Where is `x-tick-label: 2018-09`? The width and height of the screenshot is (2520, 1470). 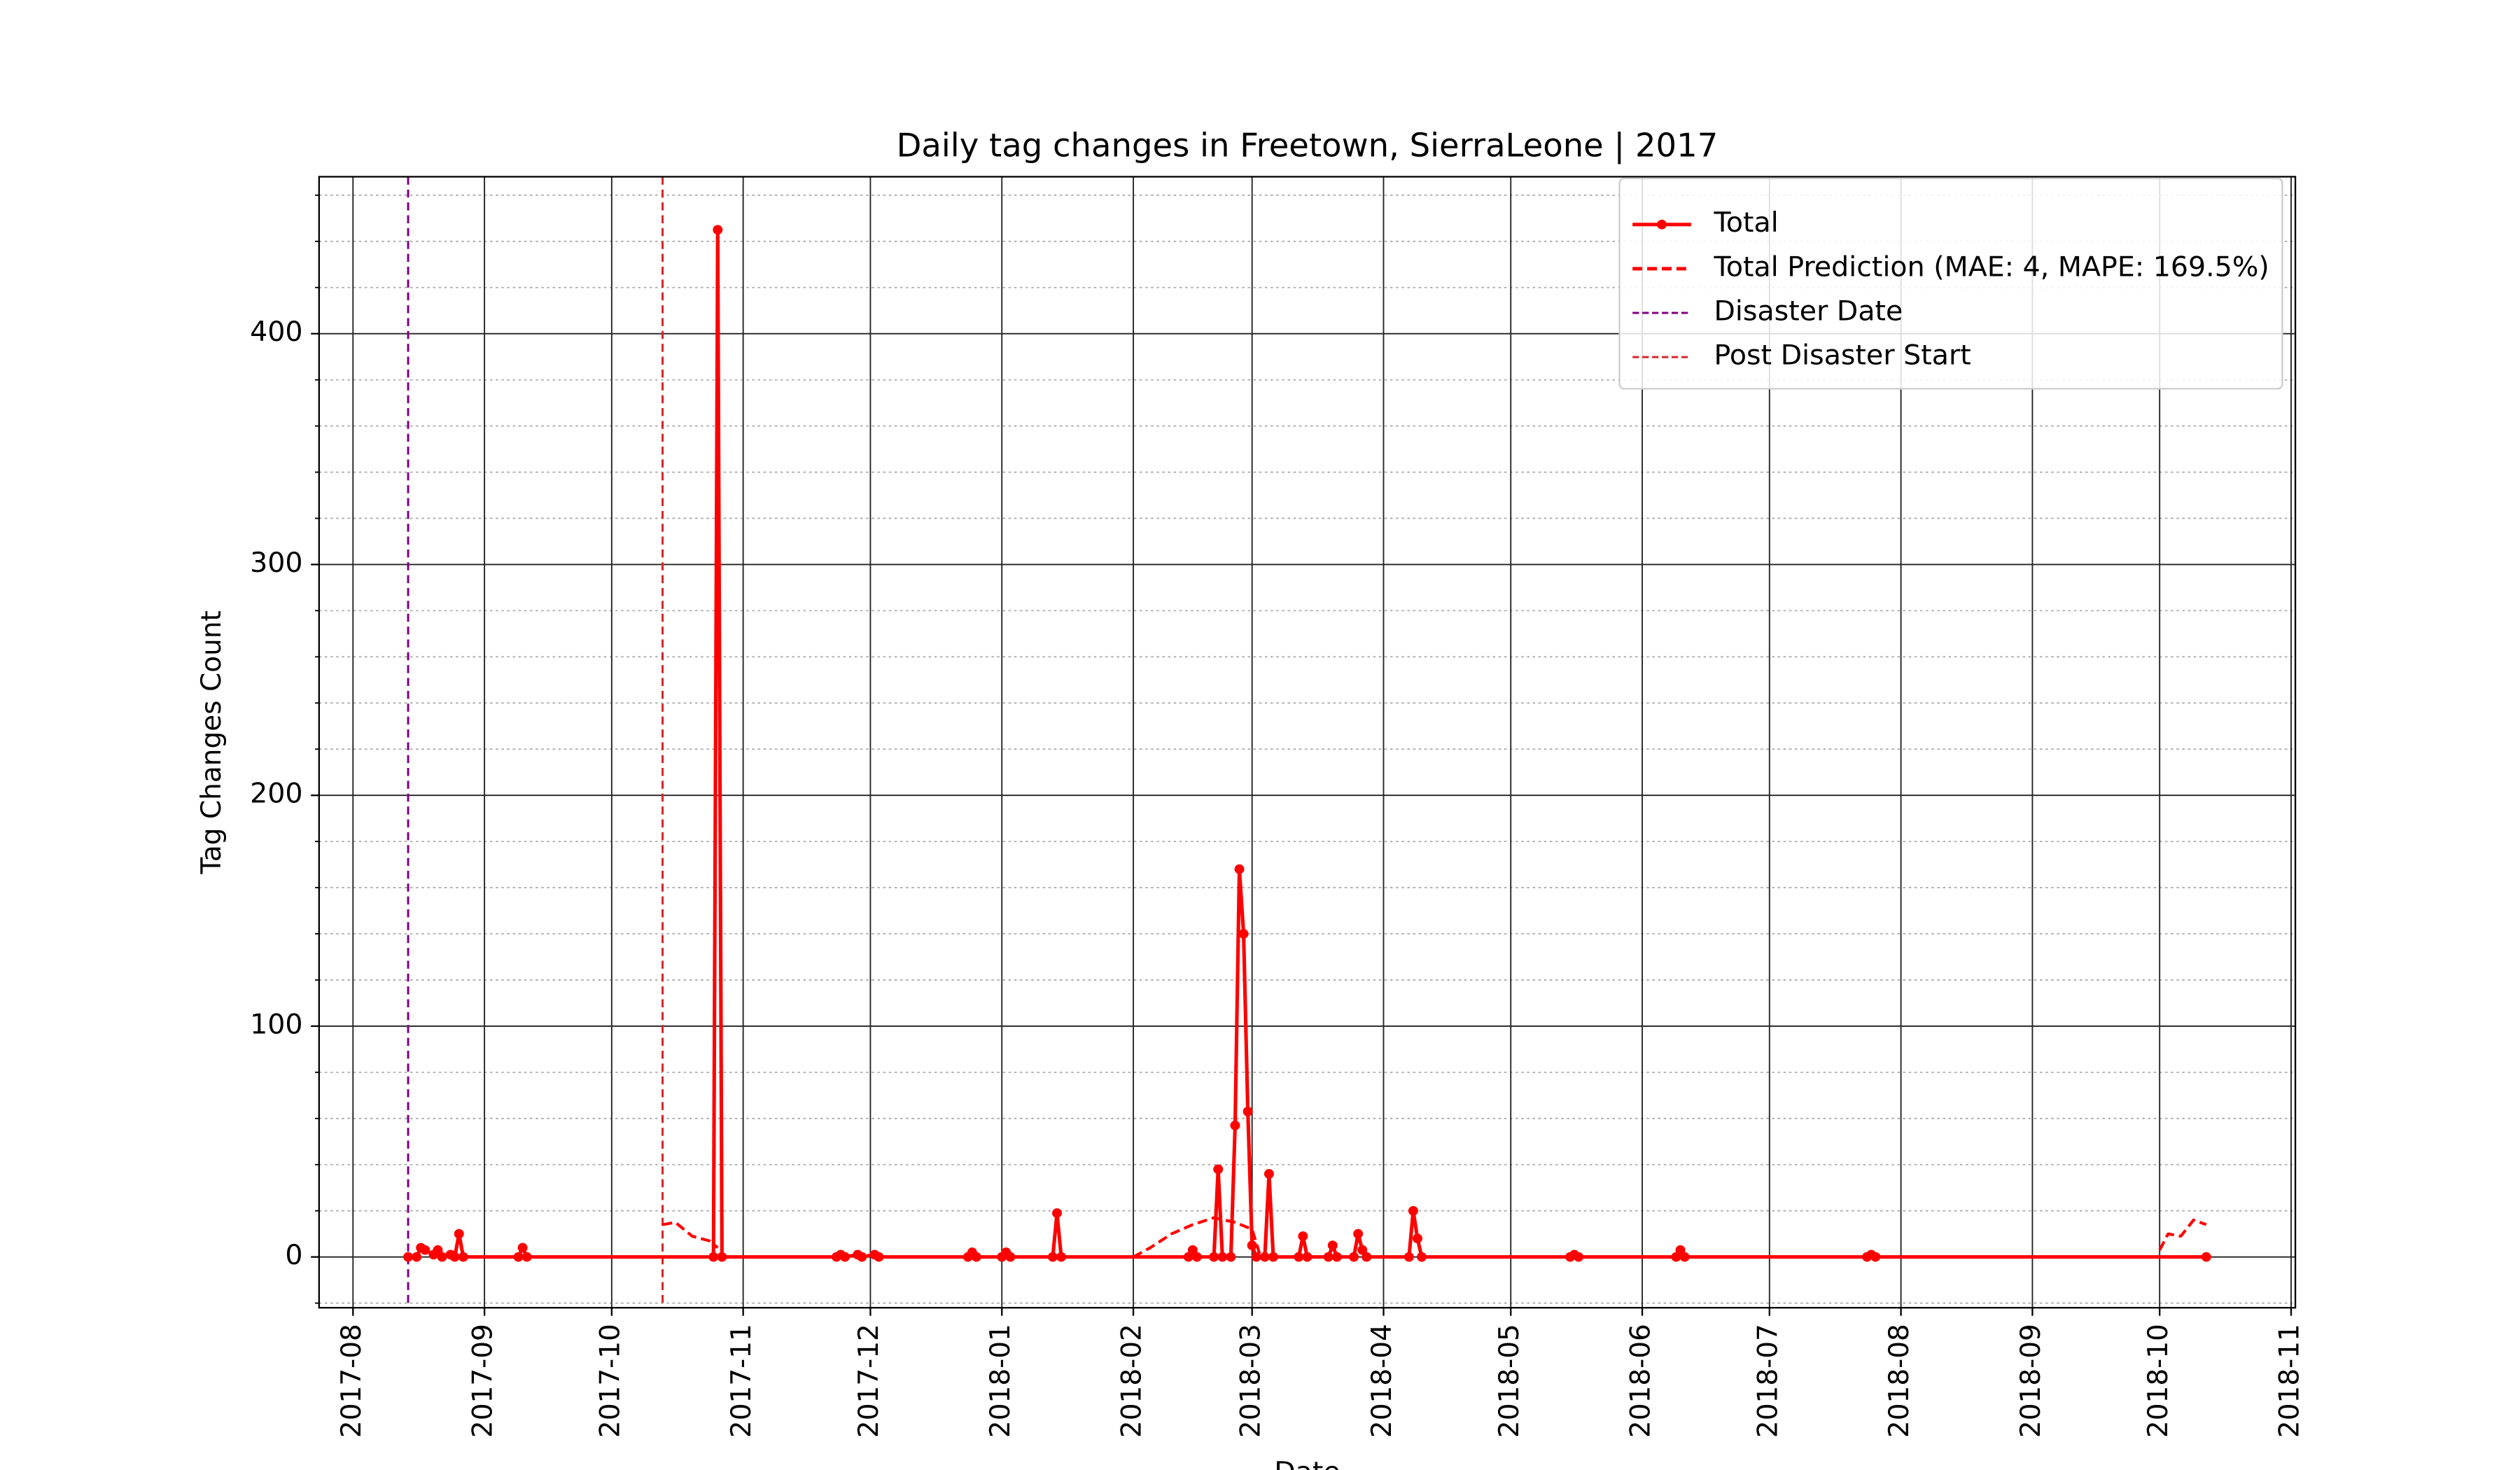 x-tick-label: 2018-09 is located at coordinates (2031, 1381).